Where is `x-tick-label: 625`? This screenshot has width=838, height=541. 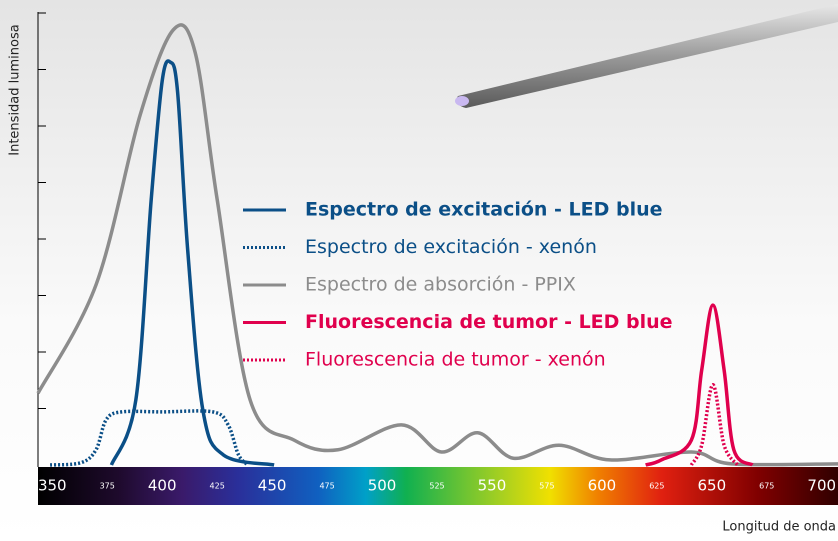 x-tick-label: 625 is located at coordinates (656, 486).